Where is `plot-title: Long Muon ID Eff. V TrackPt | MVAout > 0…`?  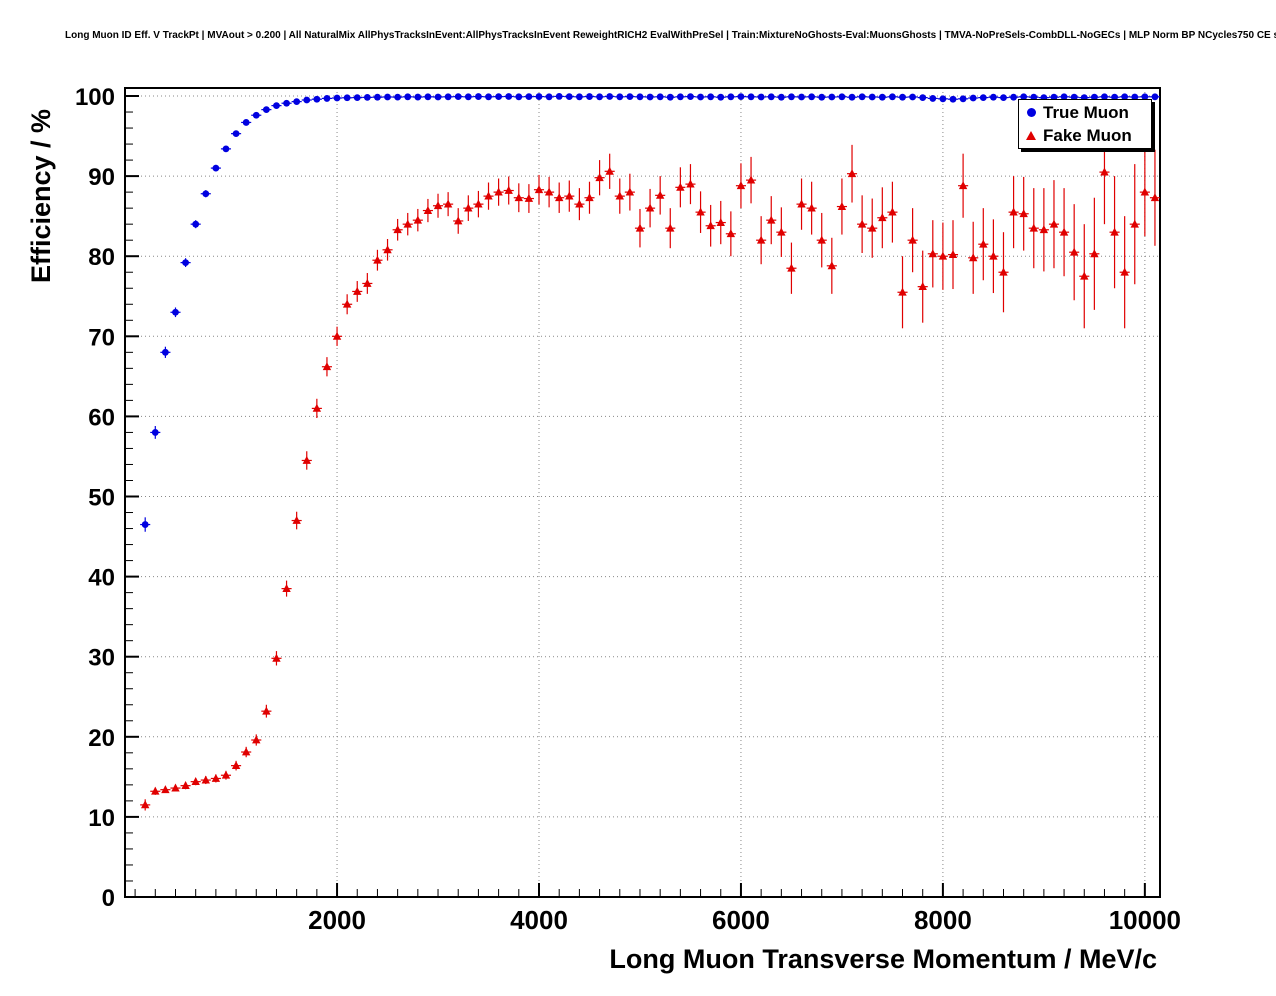 plot-title: Long Muon ID Eff. V TrackPt | MVAout > 0… is located at coordinates (670, 35).